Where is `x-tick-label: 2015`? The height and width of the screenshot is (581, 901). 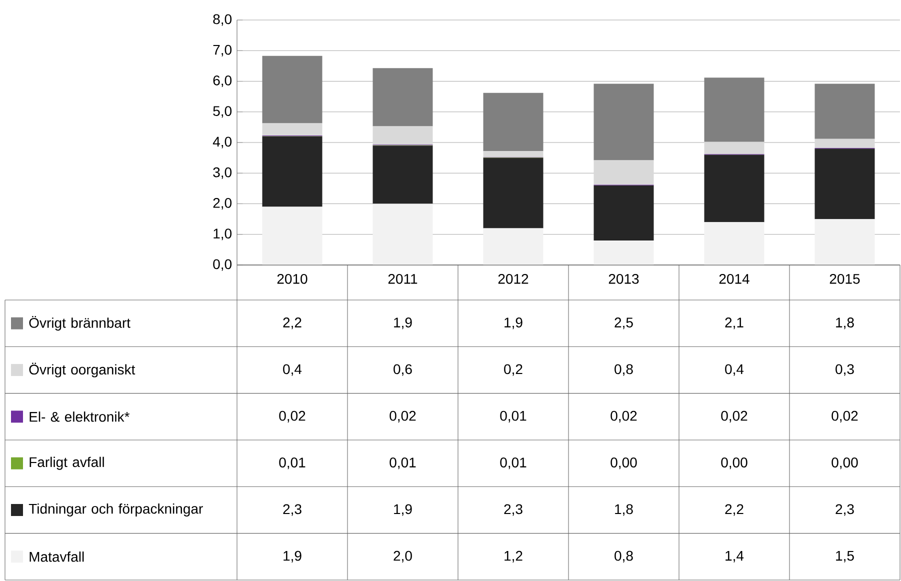
x-tick-label: 2015 is located at coordinates (845, 279).